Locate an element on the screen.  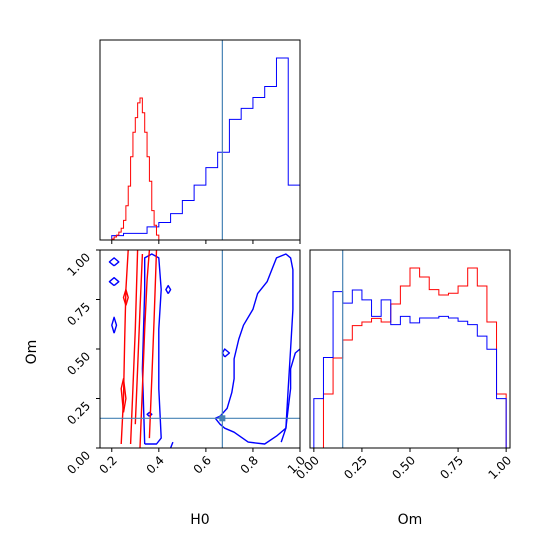
om-tick-label-1: 0.25 is located at coordinates (355, 467).